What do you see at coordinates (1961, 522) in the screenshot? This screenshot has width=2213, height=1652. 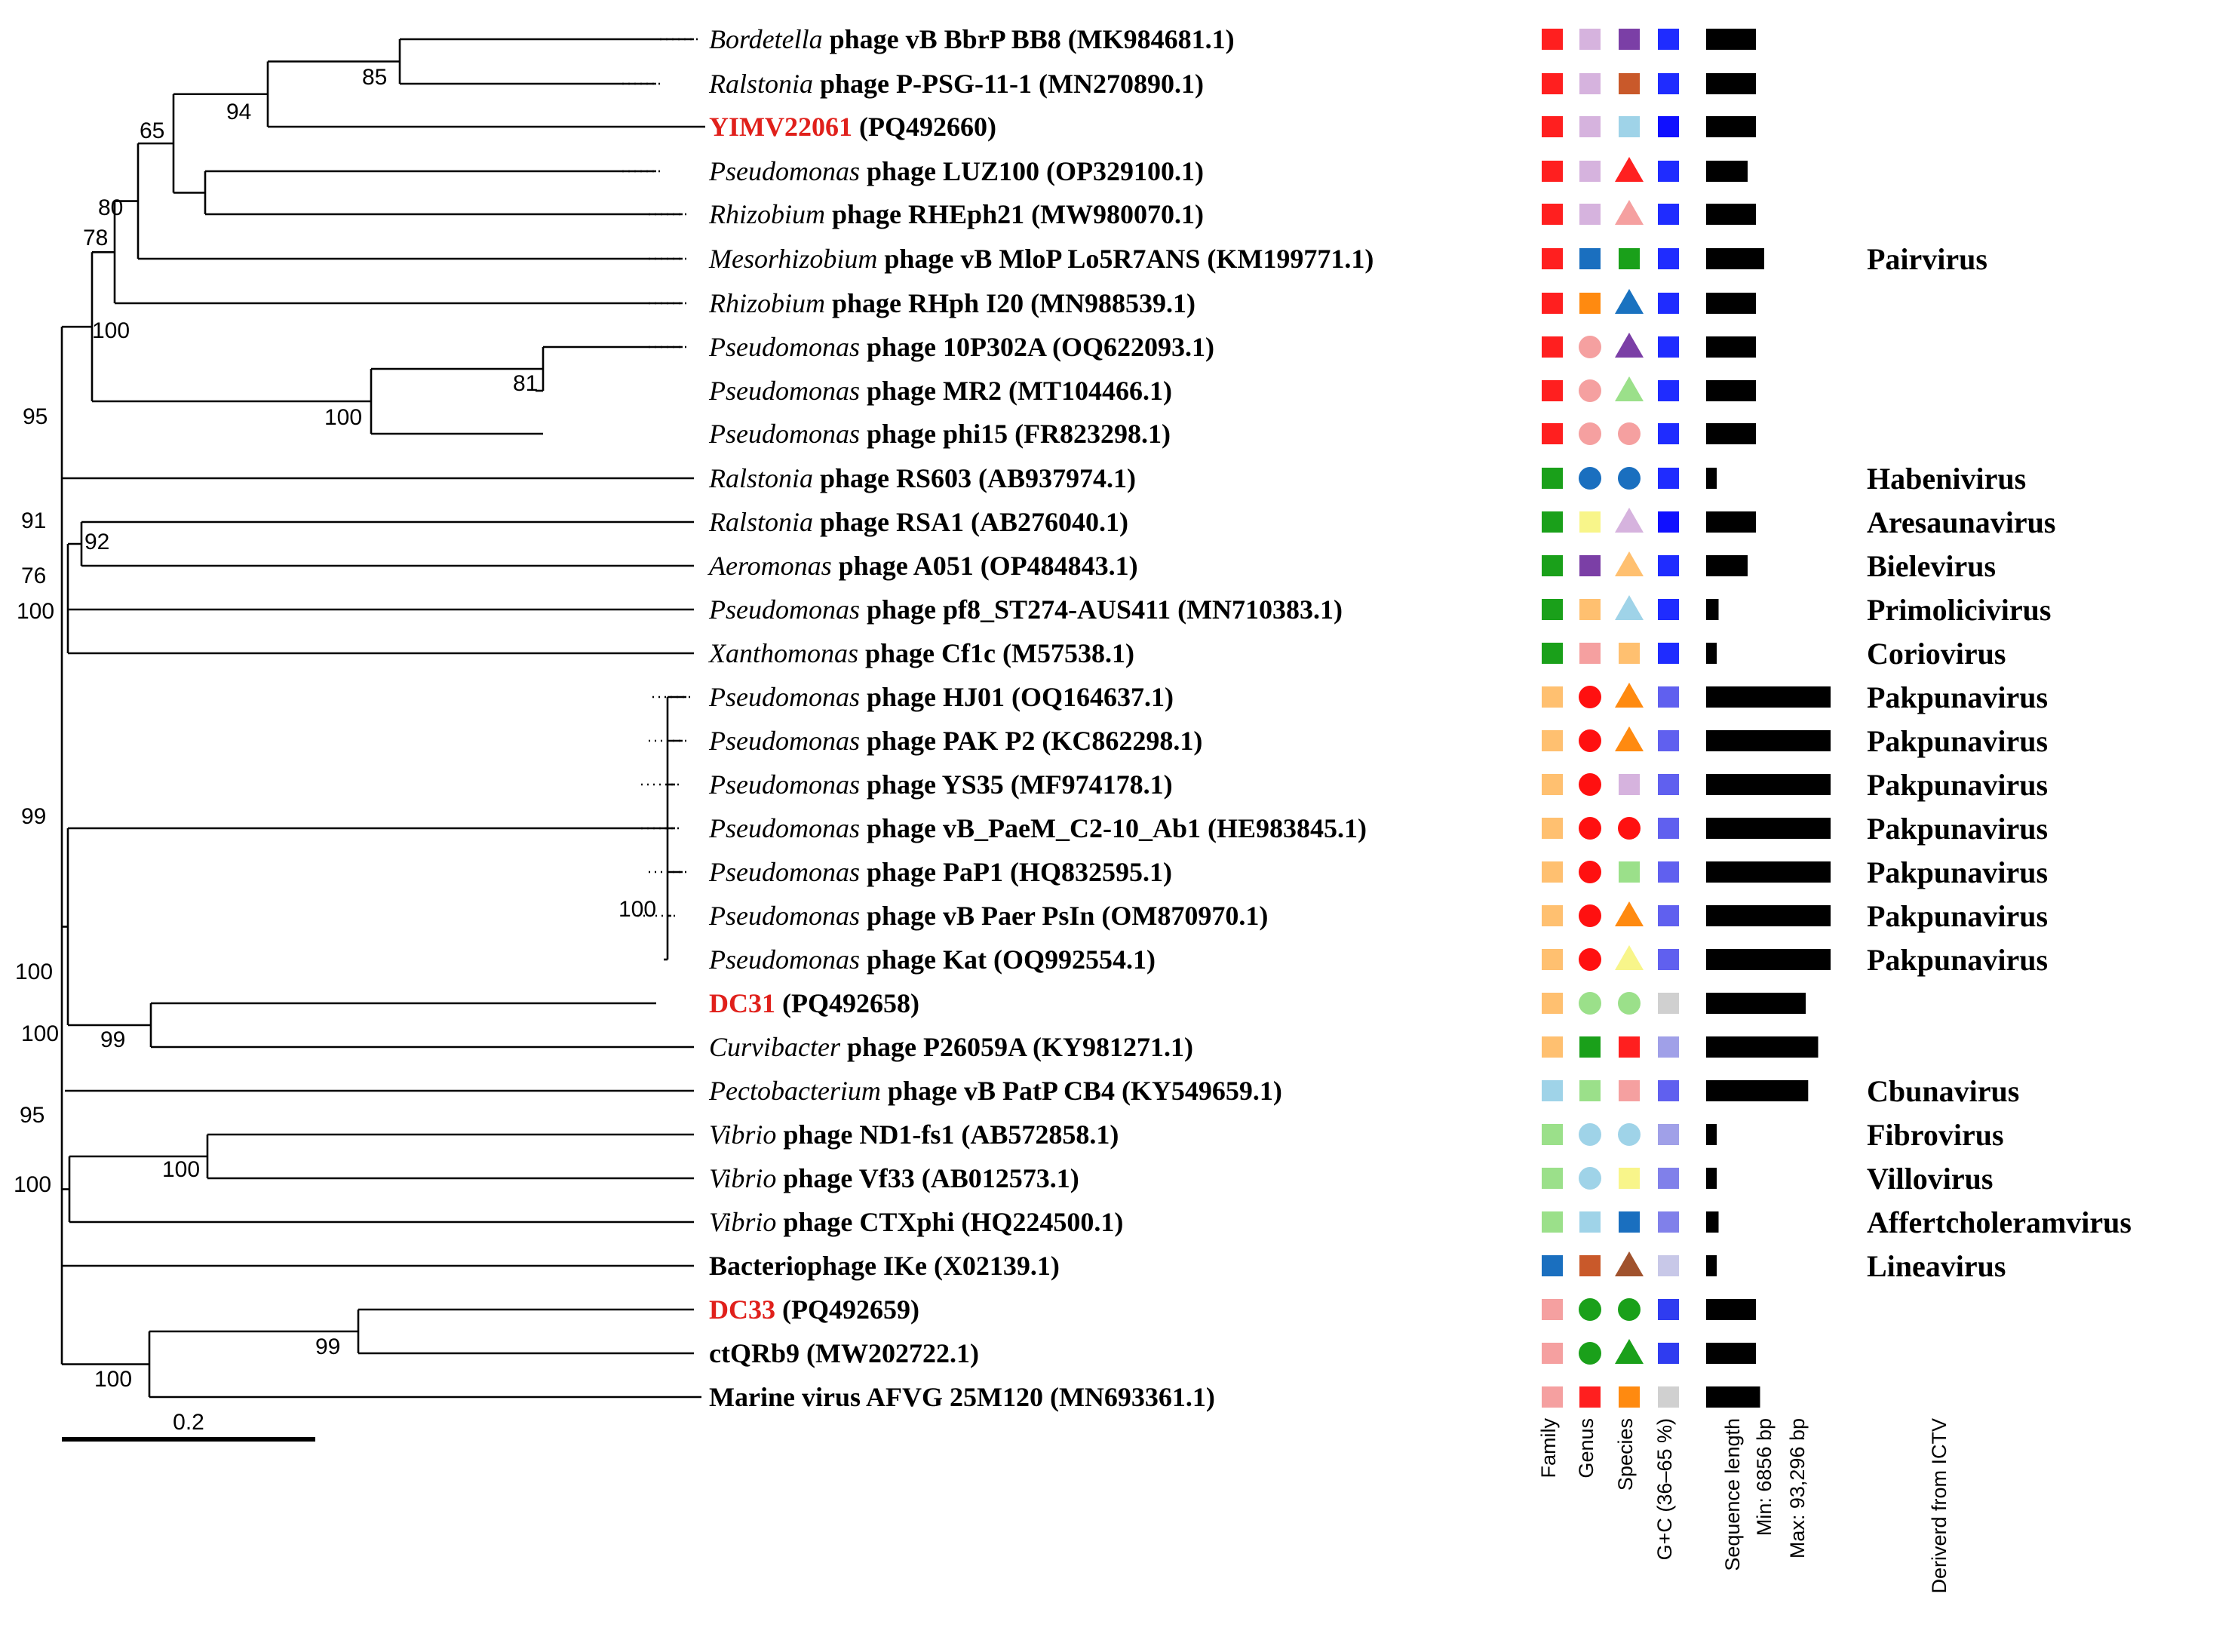 I see `ictv-genus-label: Aresaunavirus` at bounding box center [1961, 522].